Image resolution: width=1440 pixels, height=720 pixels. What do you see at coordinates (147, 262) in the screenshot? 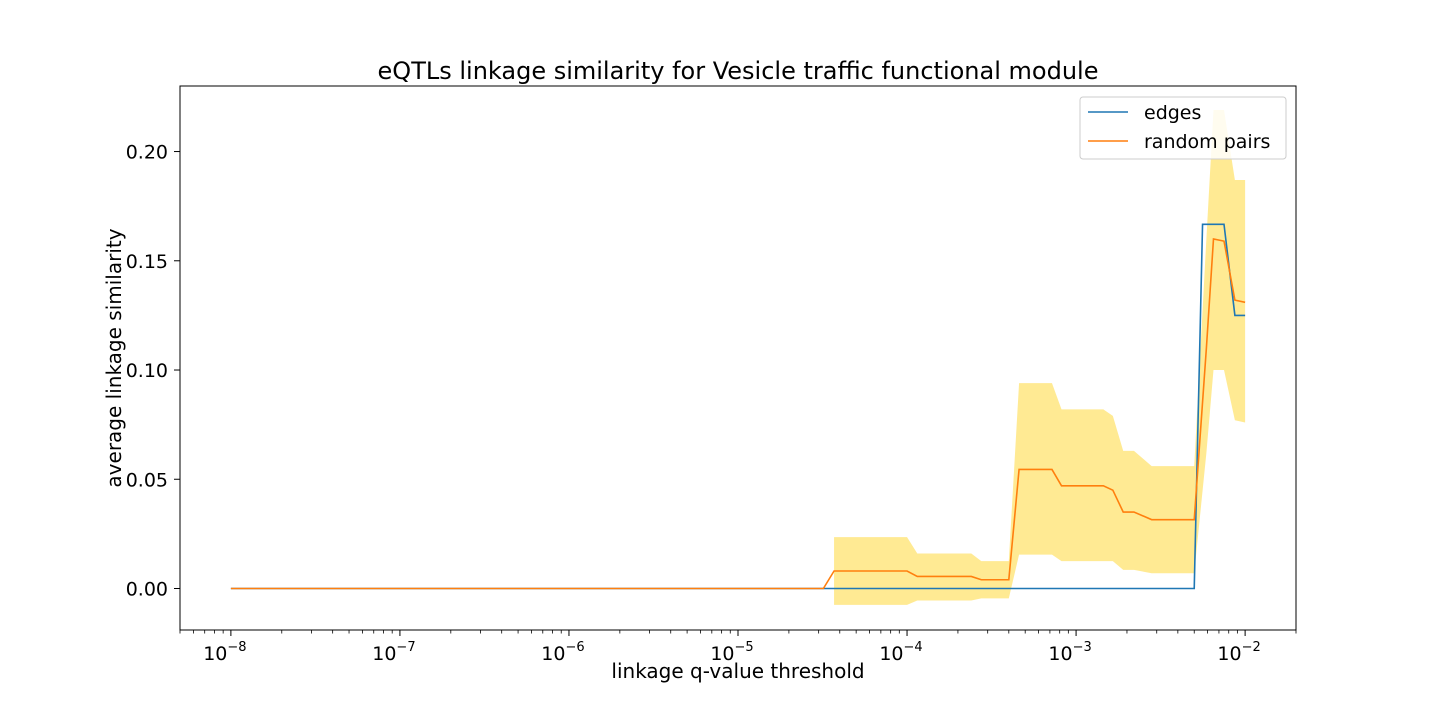
I see `y-tick-label-3: 0.15` at bounding box center [147, 262].